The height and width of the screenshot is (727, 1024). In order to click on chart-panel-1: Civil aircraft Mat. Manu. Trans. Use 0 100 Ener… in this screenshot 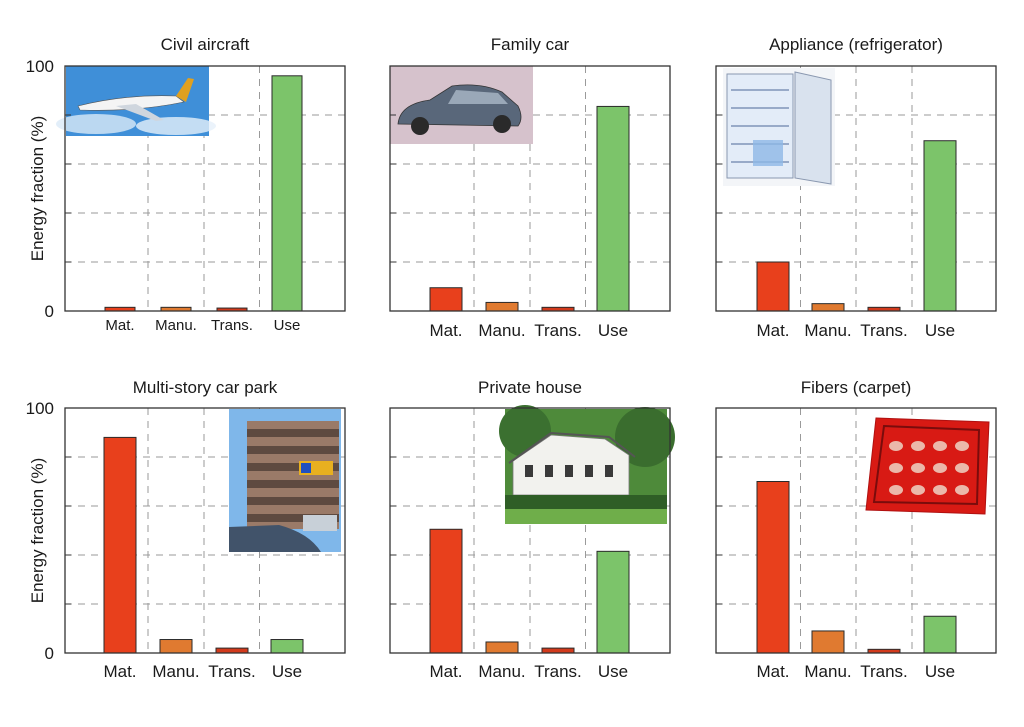, I will do `click(186, 184)`.